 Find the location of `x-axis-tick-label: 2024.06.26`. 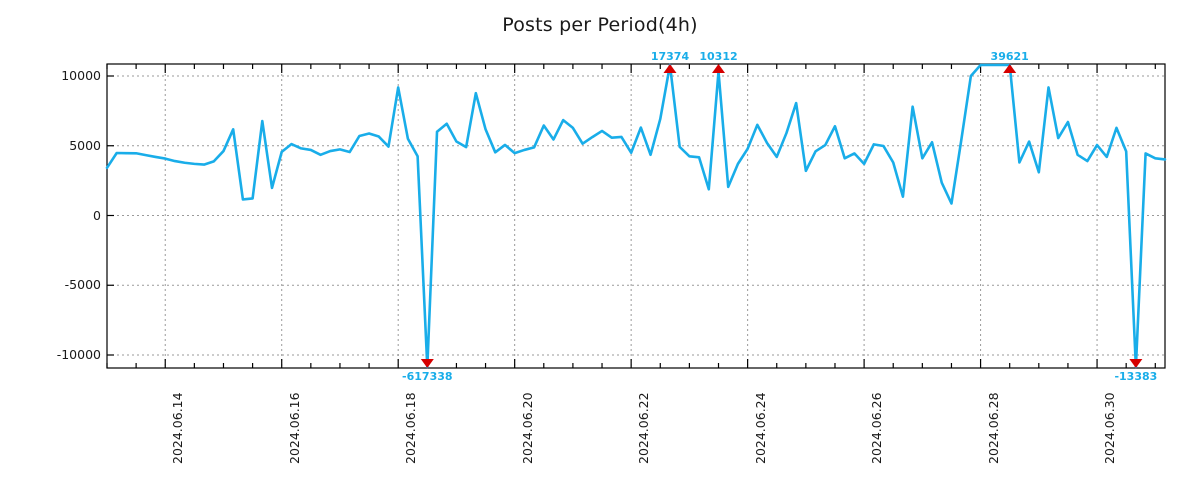

x-axis-tick-label: 2024.06.26 is located at coordinates (877, 428).